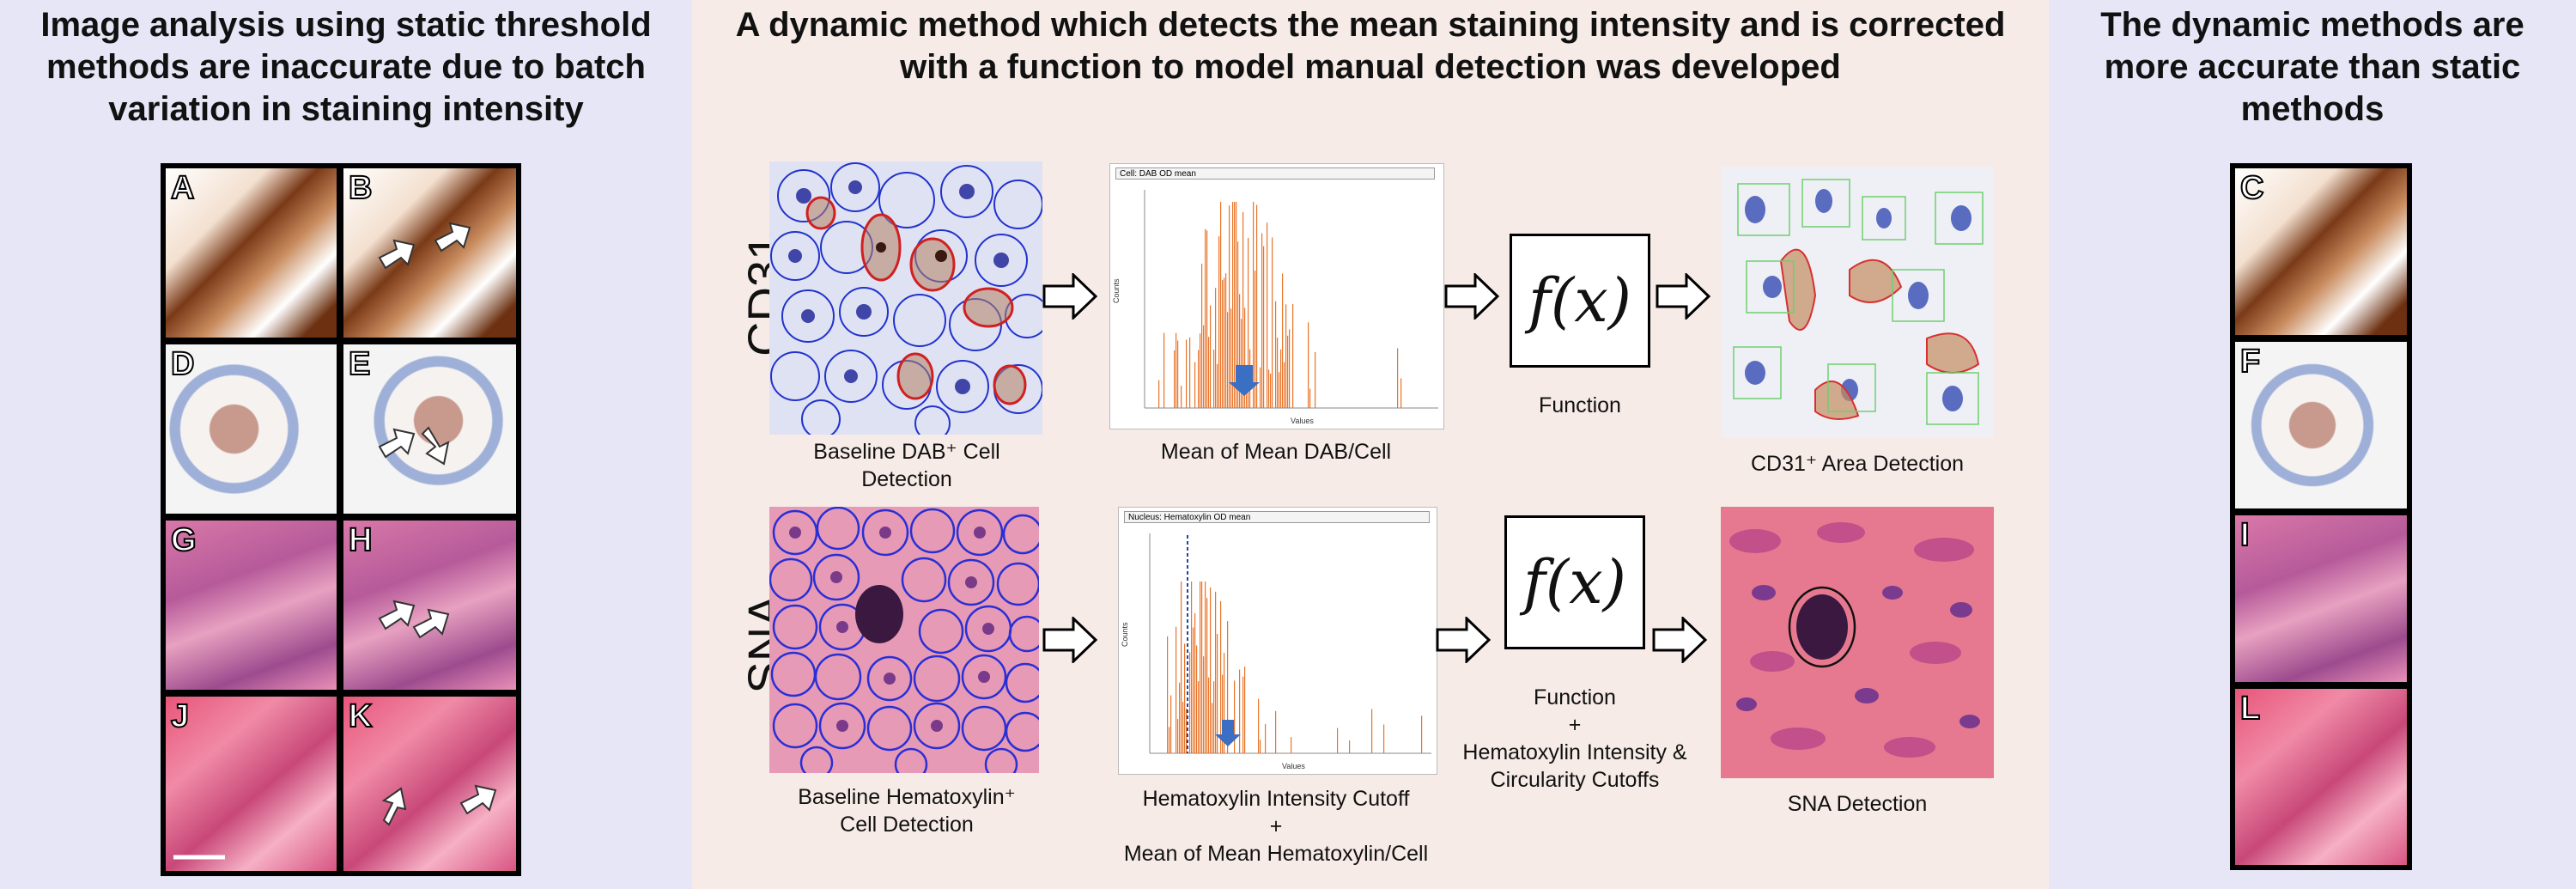 This screenshot has height=889, width=2576. What do you see at coordinates (1280, 305) in the screenshot?
I see `histogram-bars` at bounding box center [1280, 305].